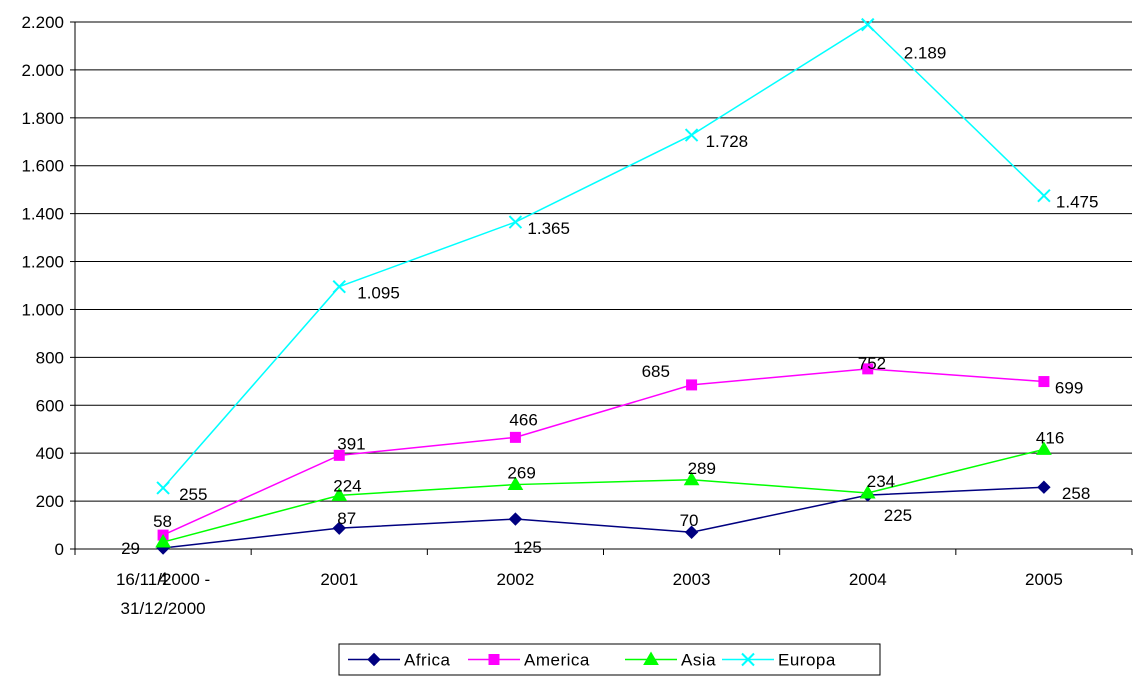  I want to click on data-label-africa: 87, so click(346, 518).